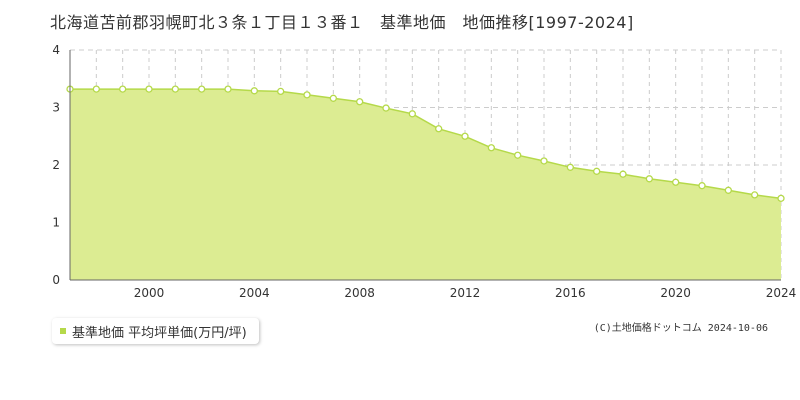  I want to click on x-tick-label: 2004, so click(254, 293).